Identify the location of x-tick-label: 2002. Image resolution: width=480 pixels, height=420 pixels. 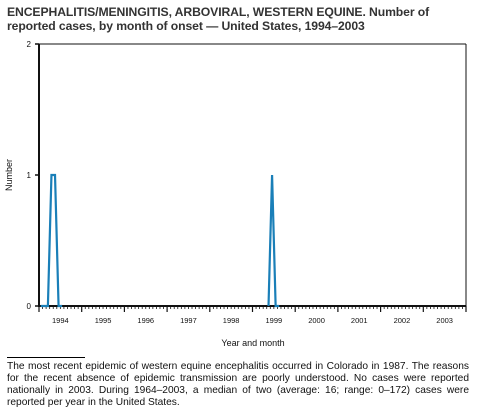
(402, 320).